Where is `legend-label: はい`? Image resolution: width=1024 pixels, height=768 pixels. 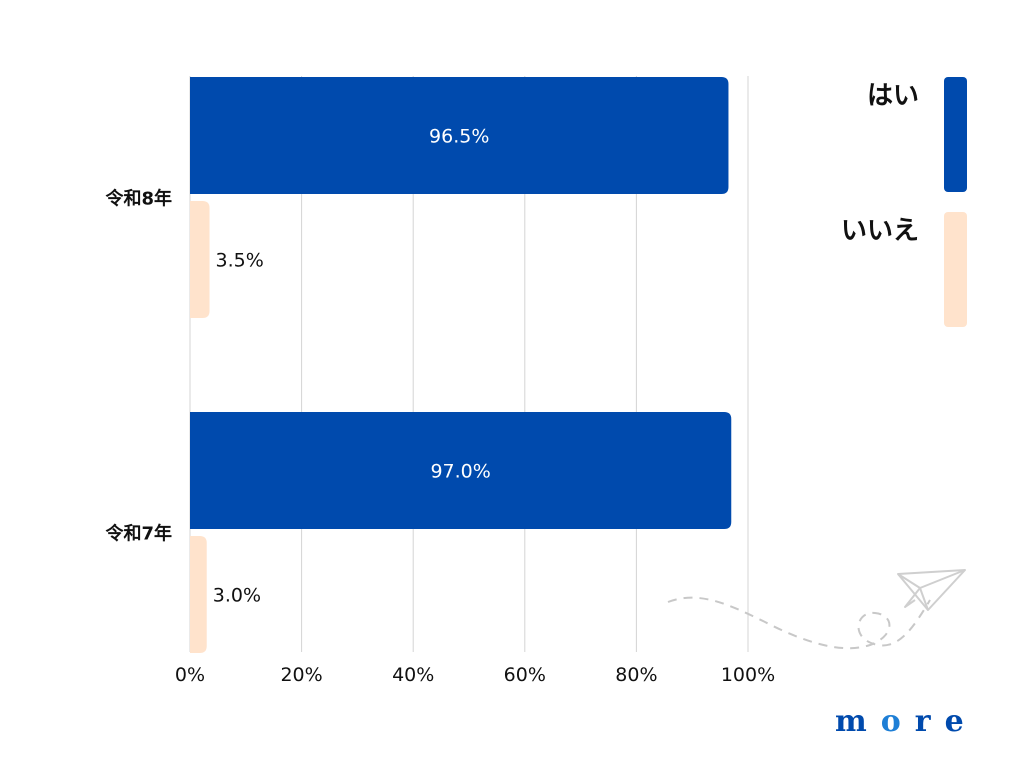 legend-label: はい is located at coordinates (893, 96).